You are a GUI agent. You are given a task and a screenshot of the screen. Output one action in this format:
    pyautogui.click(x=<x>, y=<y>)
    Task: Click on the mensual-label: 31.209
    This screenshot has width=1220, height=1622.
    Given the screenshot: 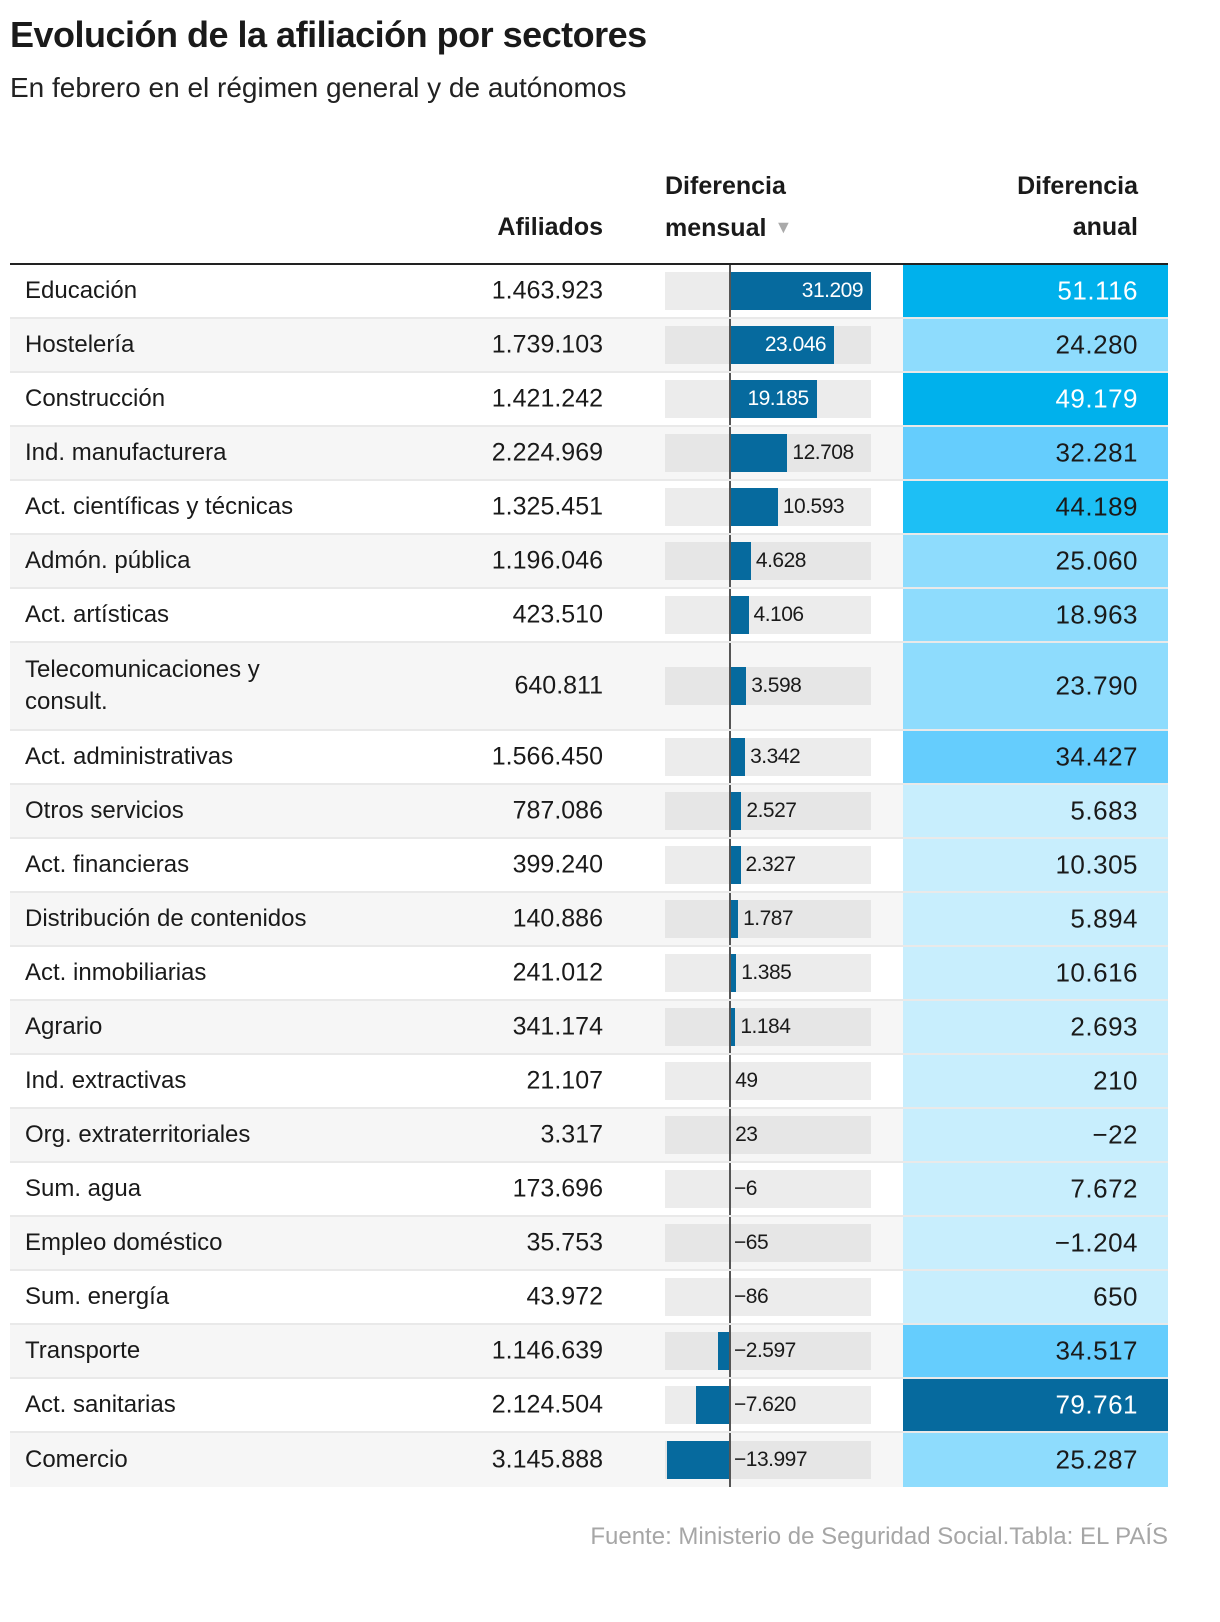 What is the action you would take?
    pyautogui.click(x=832, y=290)
    